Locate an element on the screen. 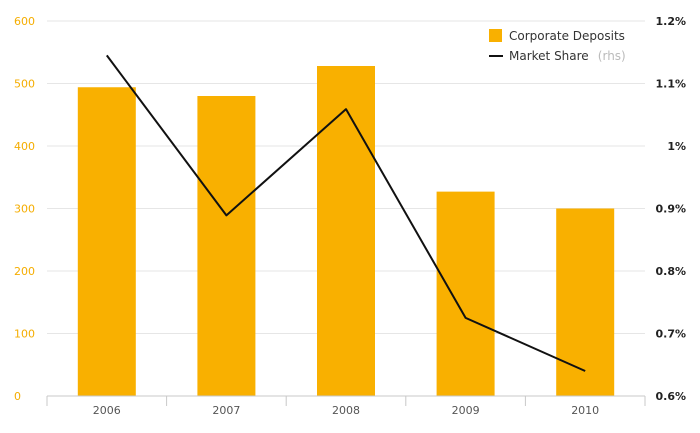 The height and width of the screenshot is (433, 700). right-tick-label: 1% is located at coordinates (676, 146).